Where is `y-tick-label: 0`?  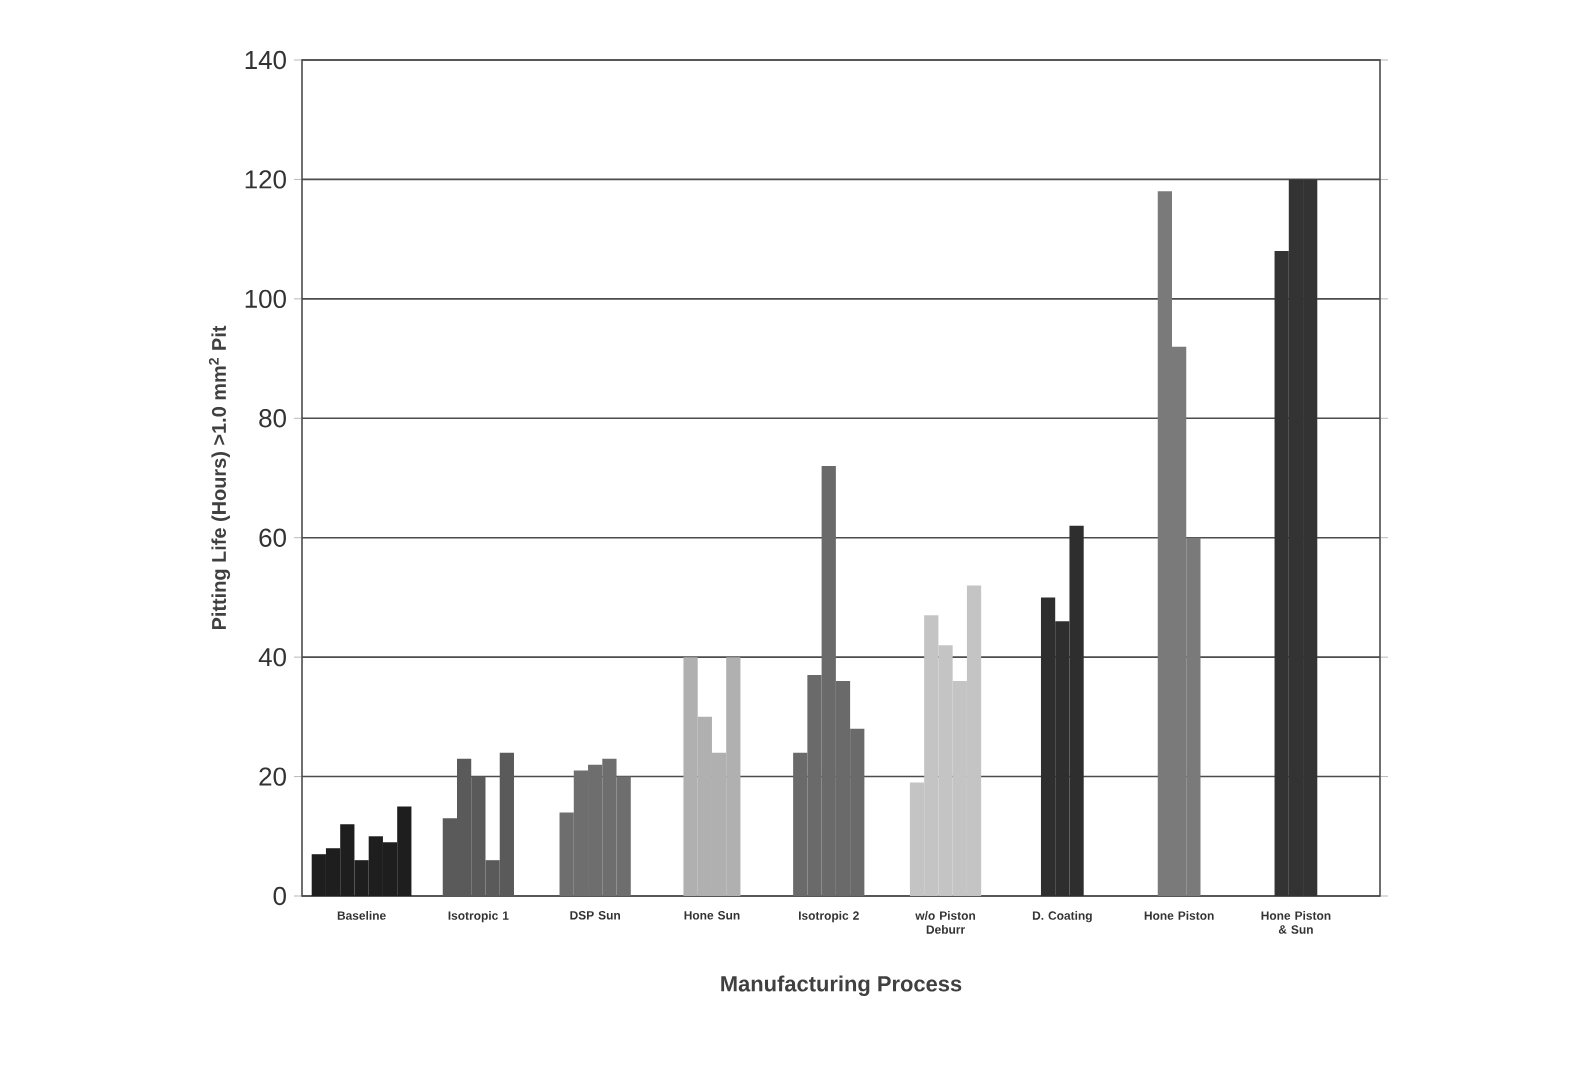 y-tick-label: 0 is located at coordinates (279, 896).